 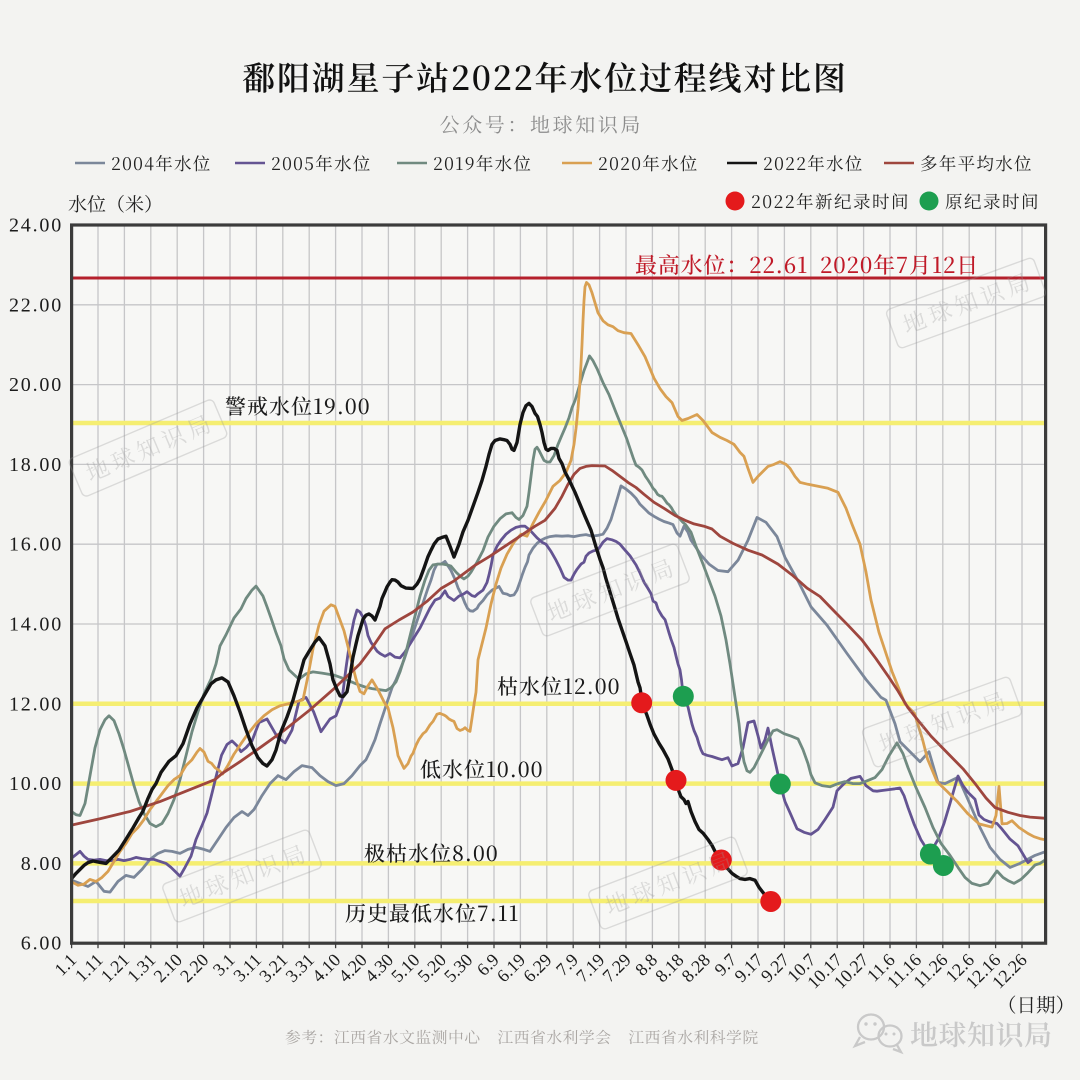 I want to click on svg-text: 10.00, so click(x=36, y=784).